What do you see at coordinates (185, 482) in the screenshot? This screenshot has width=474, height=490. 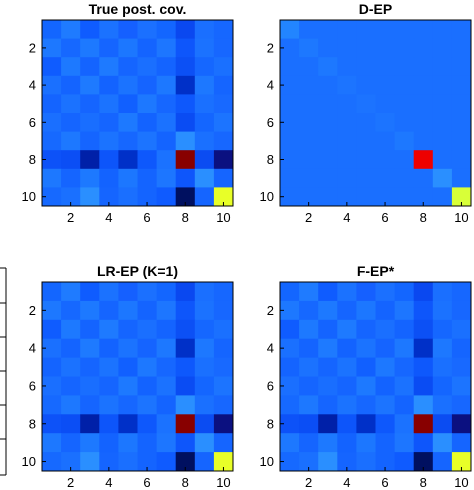 I see `x-tick-label: 8` at bounding box center [185, 482].